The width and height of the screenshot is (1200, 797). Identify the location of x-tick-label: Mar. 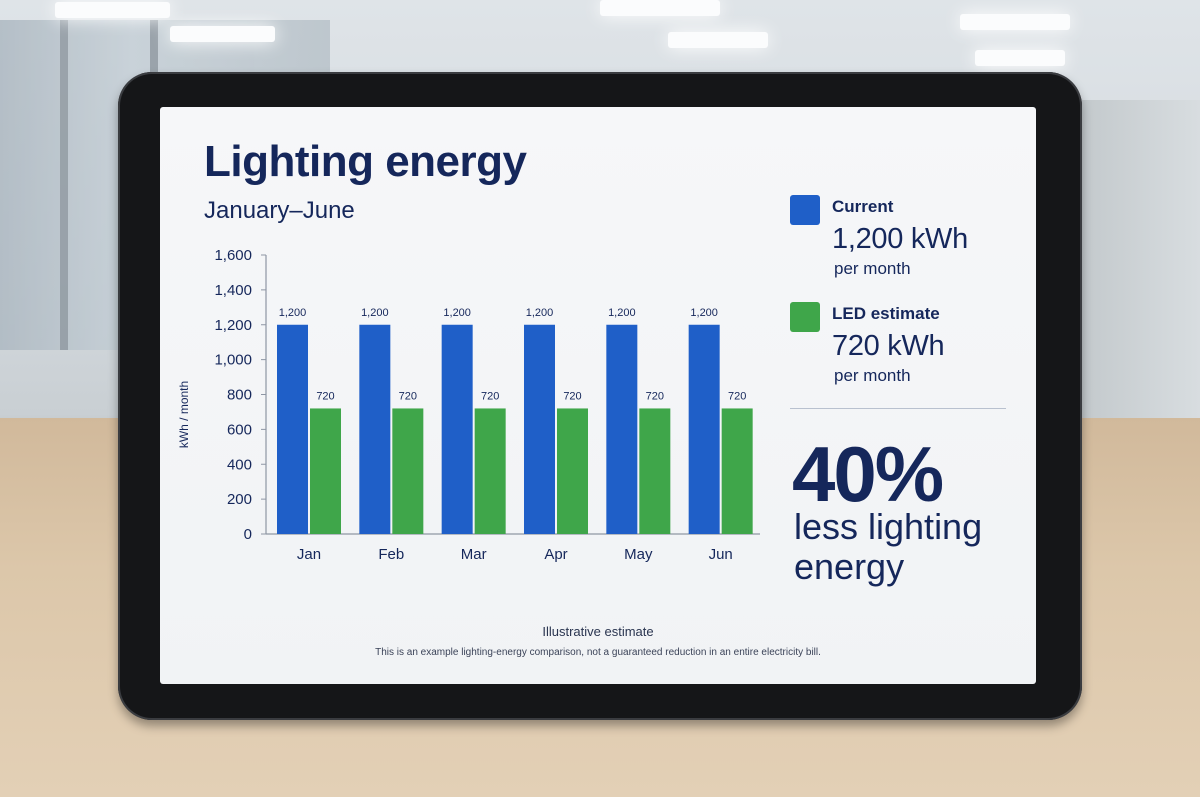
(474, 554).